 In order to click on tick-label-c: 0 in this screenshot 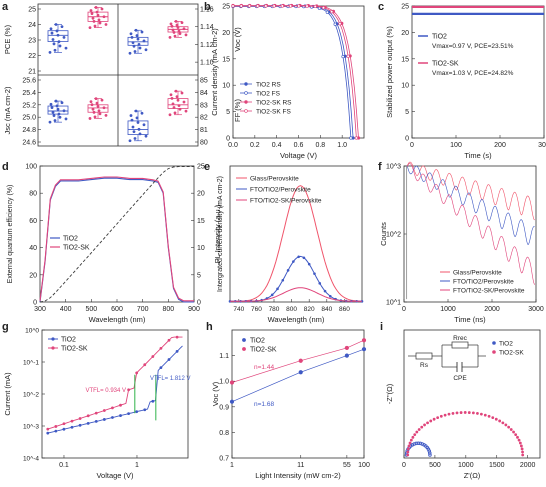, I will do `click(412, 145)`.